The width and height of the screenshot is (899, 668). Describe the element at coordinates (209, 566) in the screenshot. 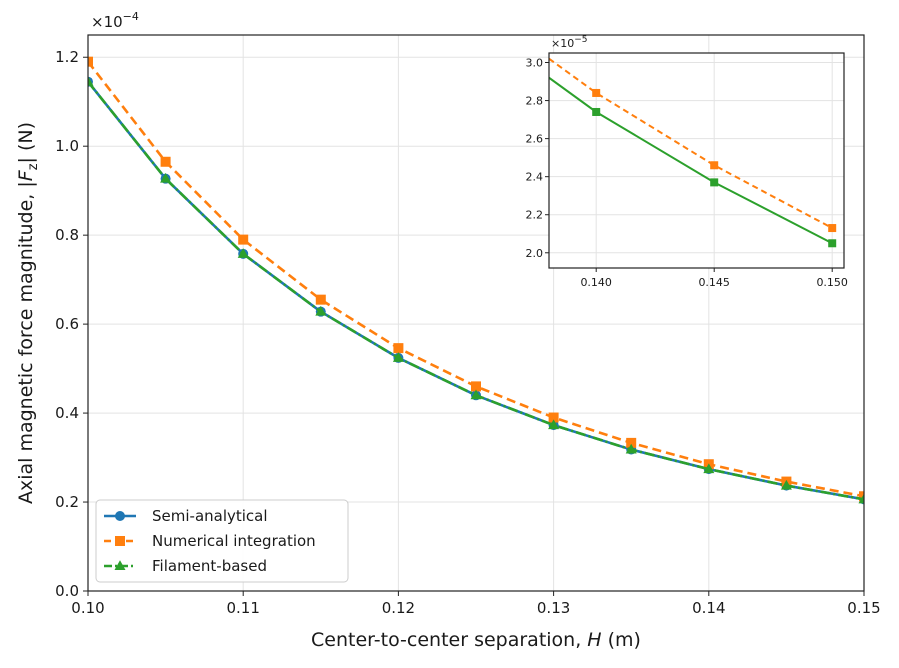

I see `legend-label-2: Filament-based` at that location.